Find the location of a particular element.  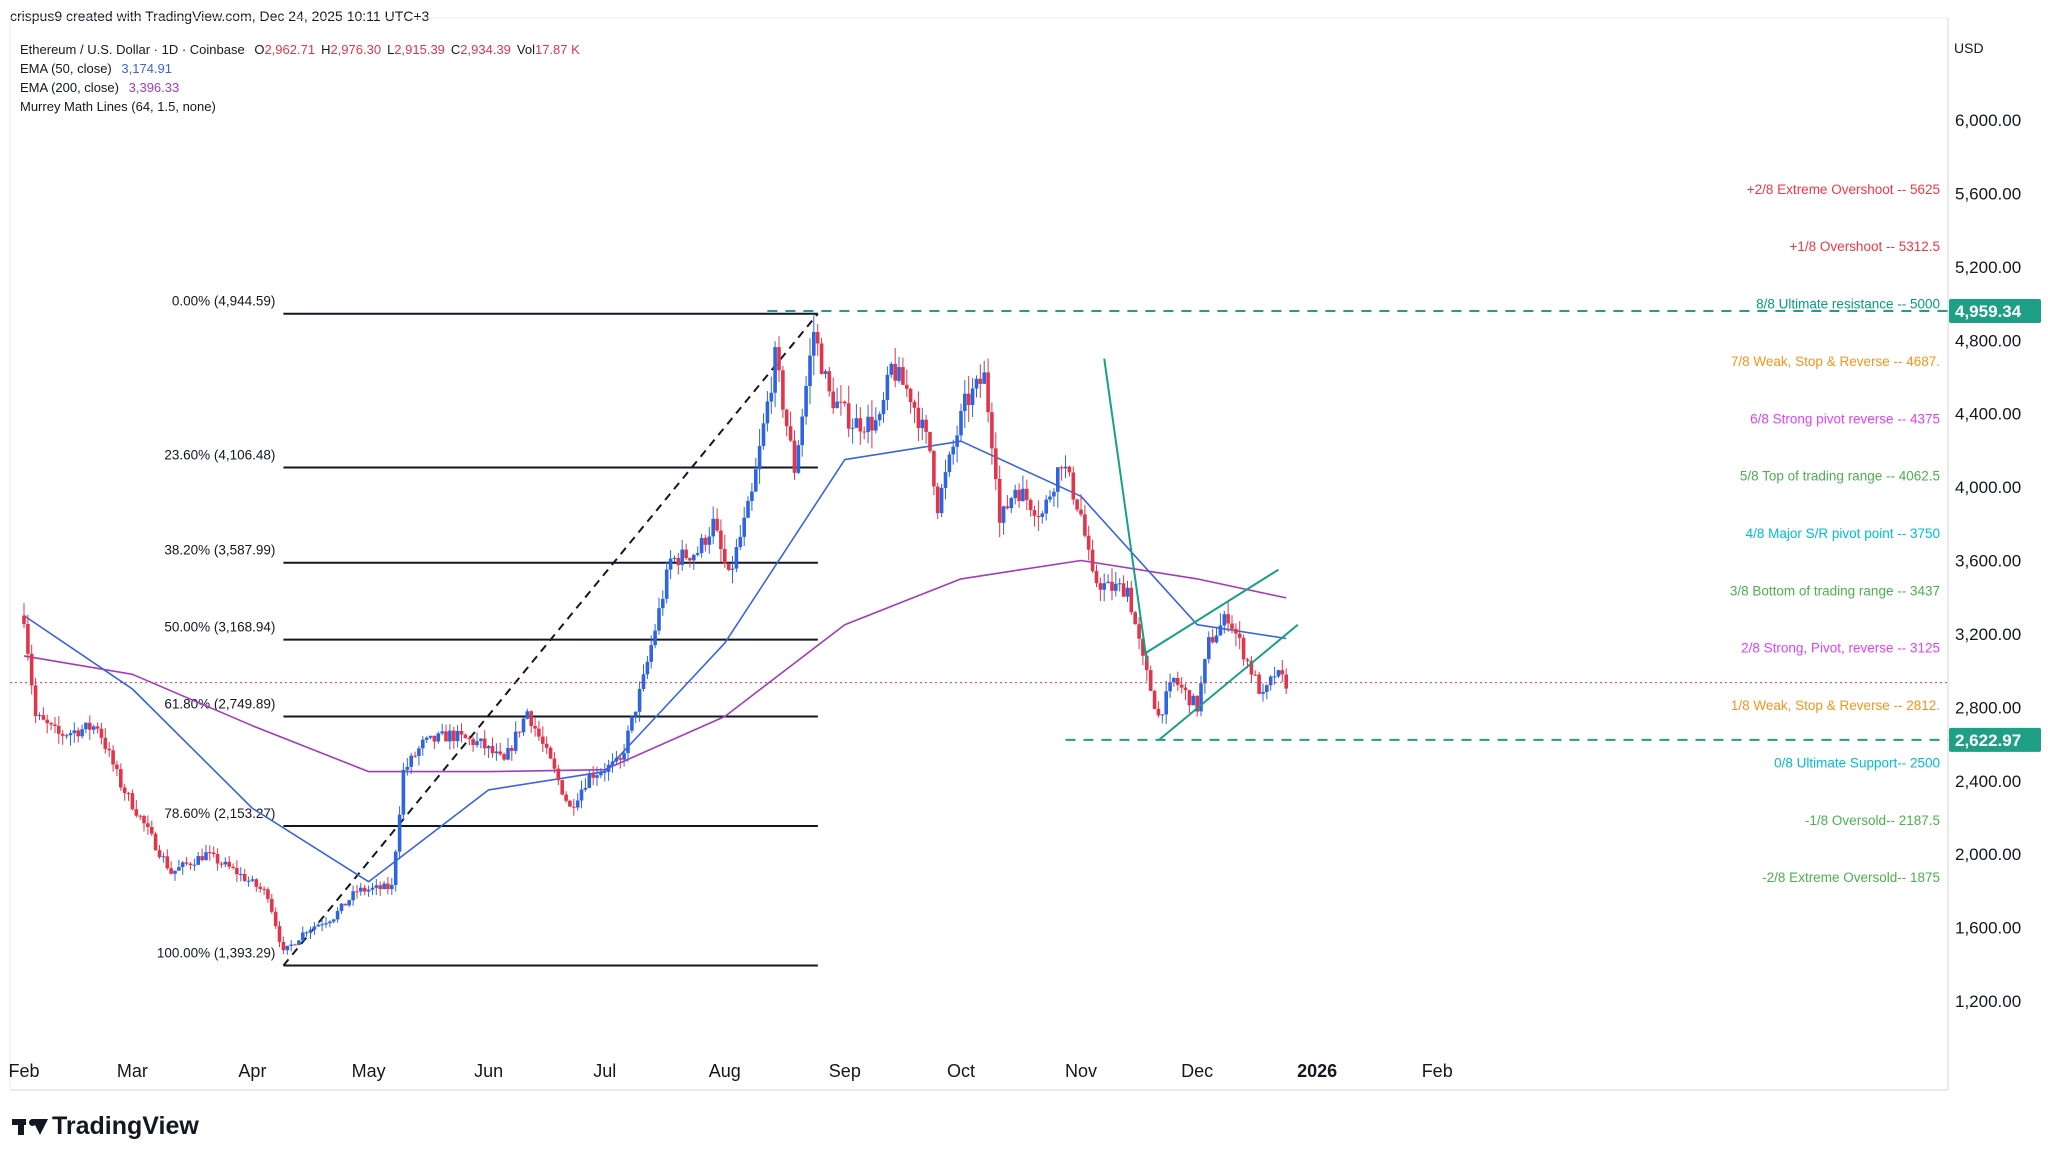

ohlc-value-l: 2,915.39 is located at coordinates (419, 49).